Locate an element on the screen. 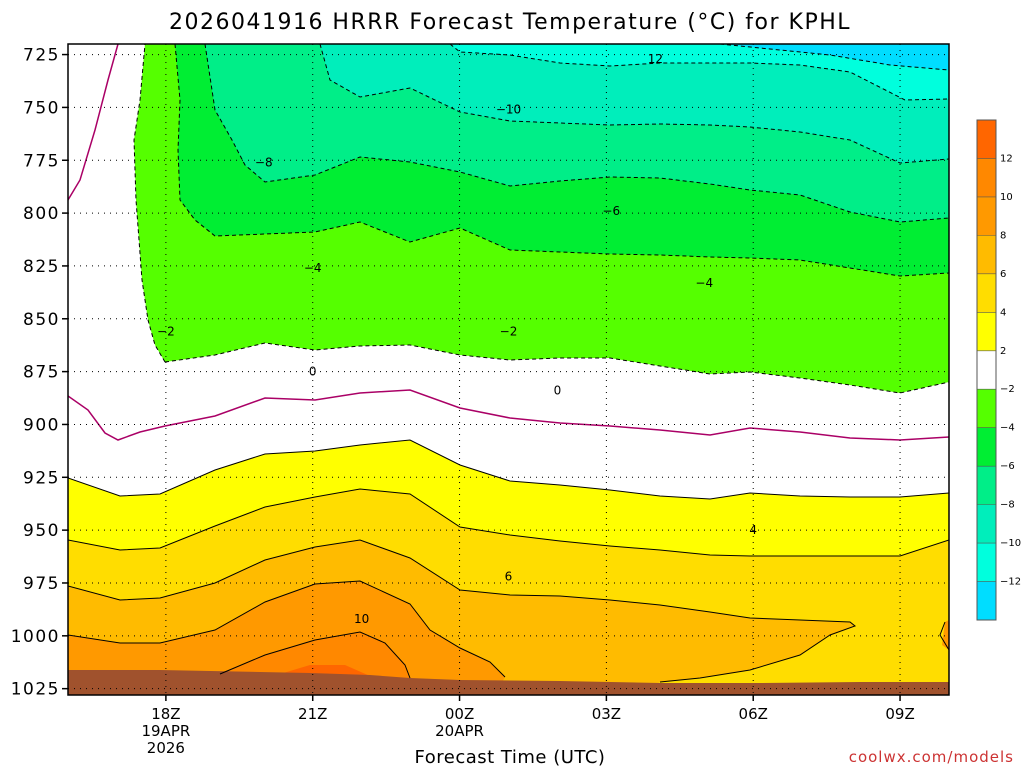 Image resolution: width=1024 pixels, height=768 pixels. x-tick-label: 21Z is located at coordinates (312, 714).